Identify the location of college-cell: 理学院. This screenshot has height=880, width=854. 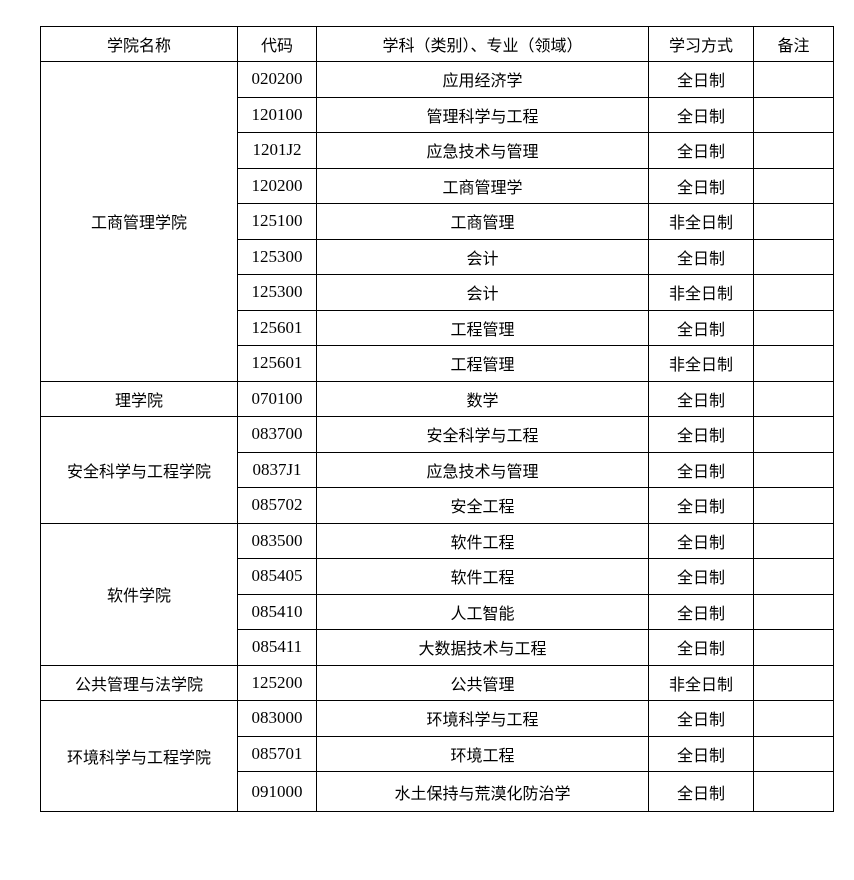
(139, 398).